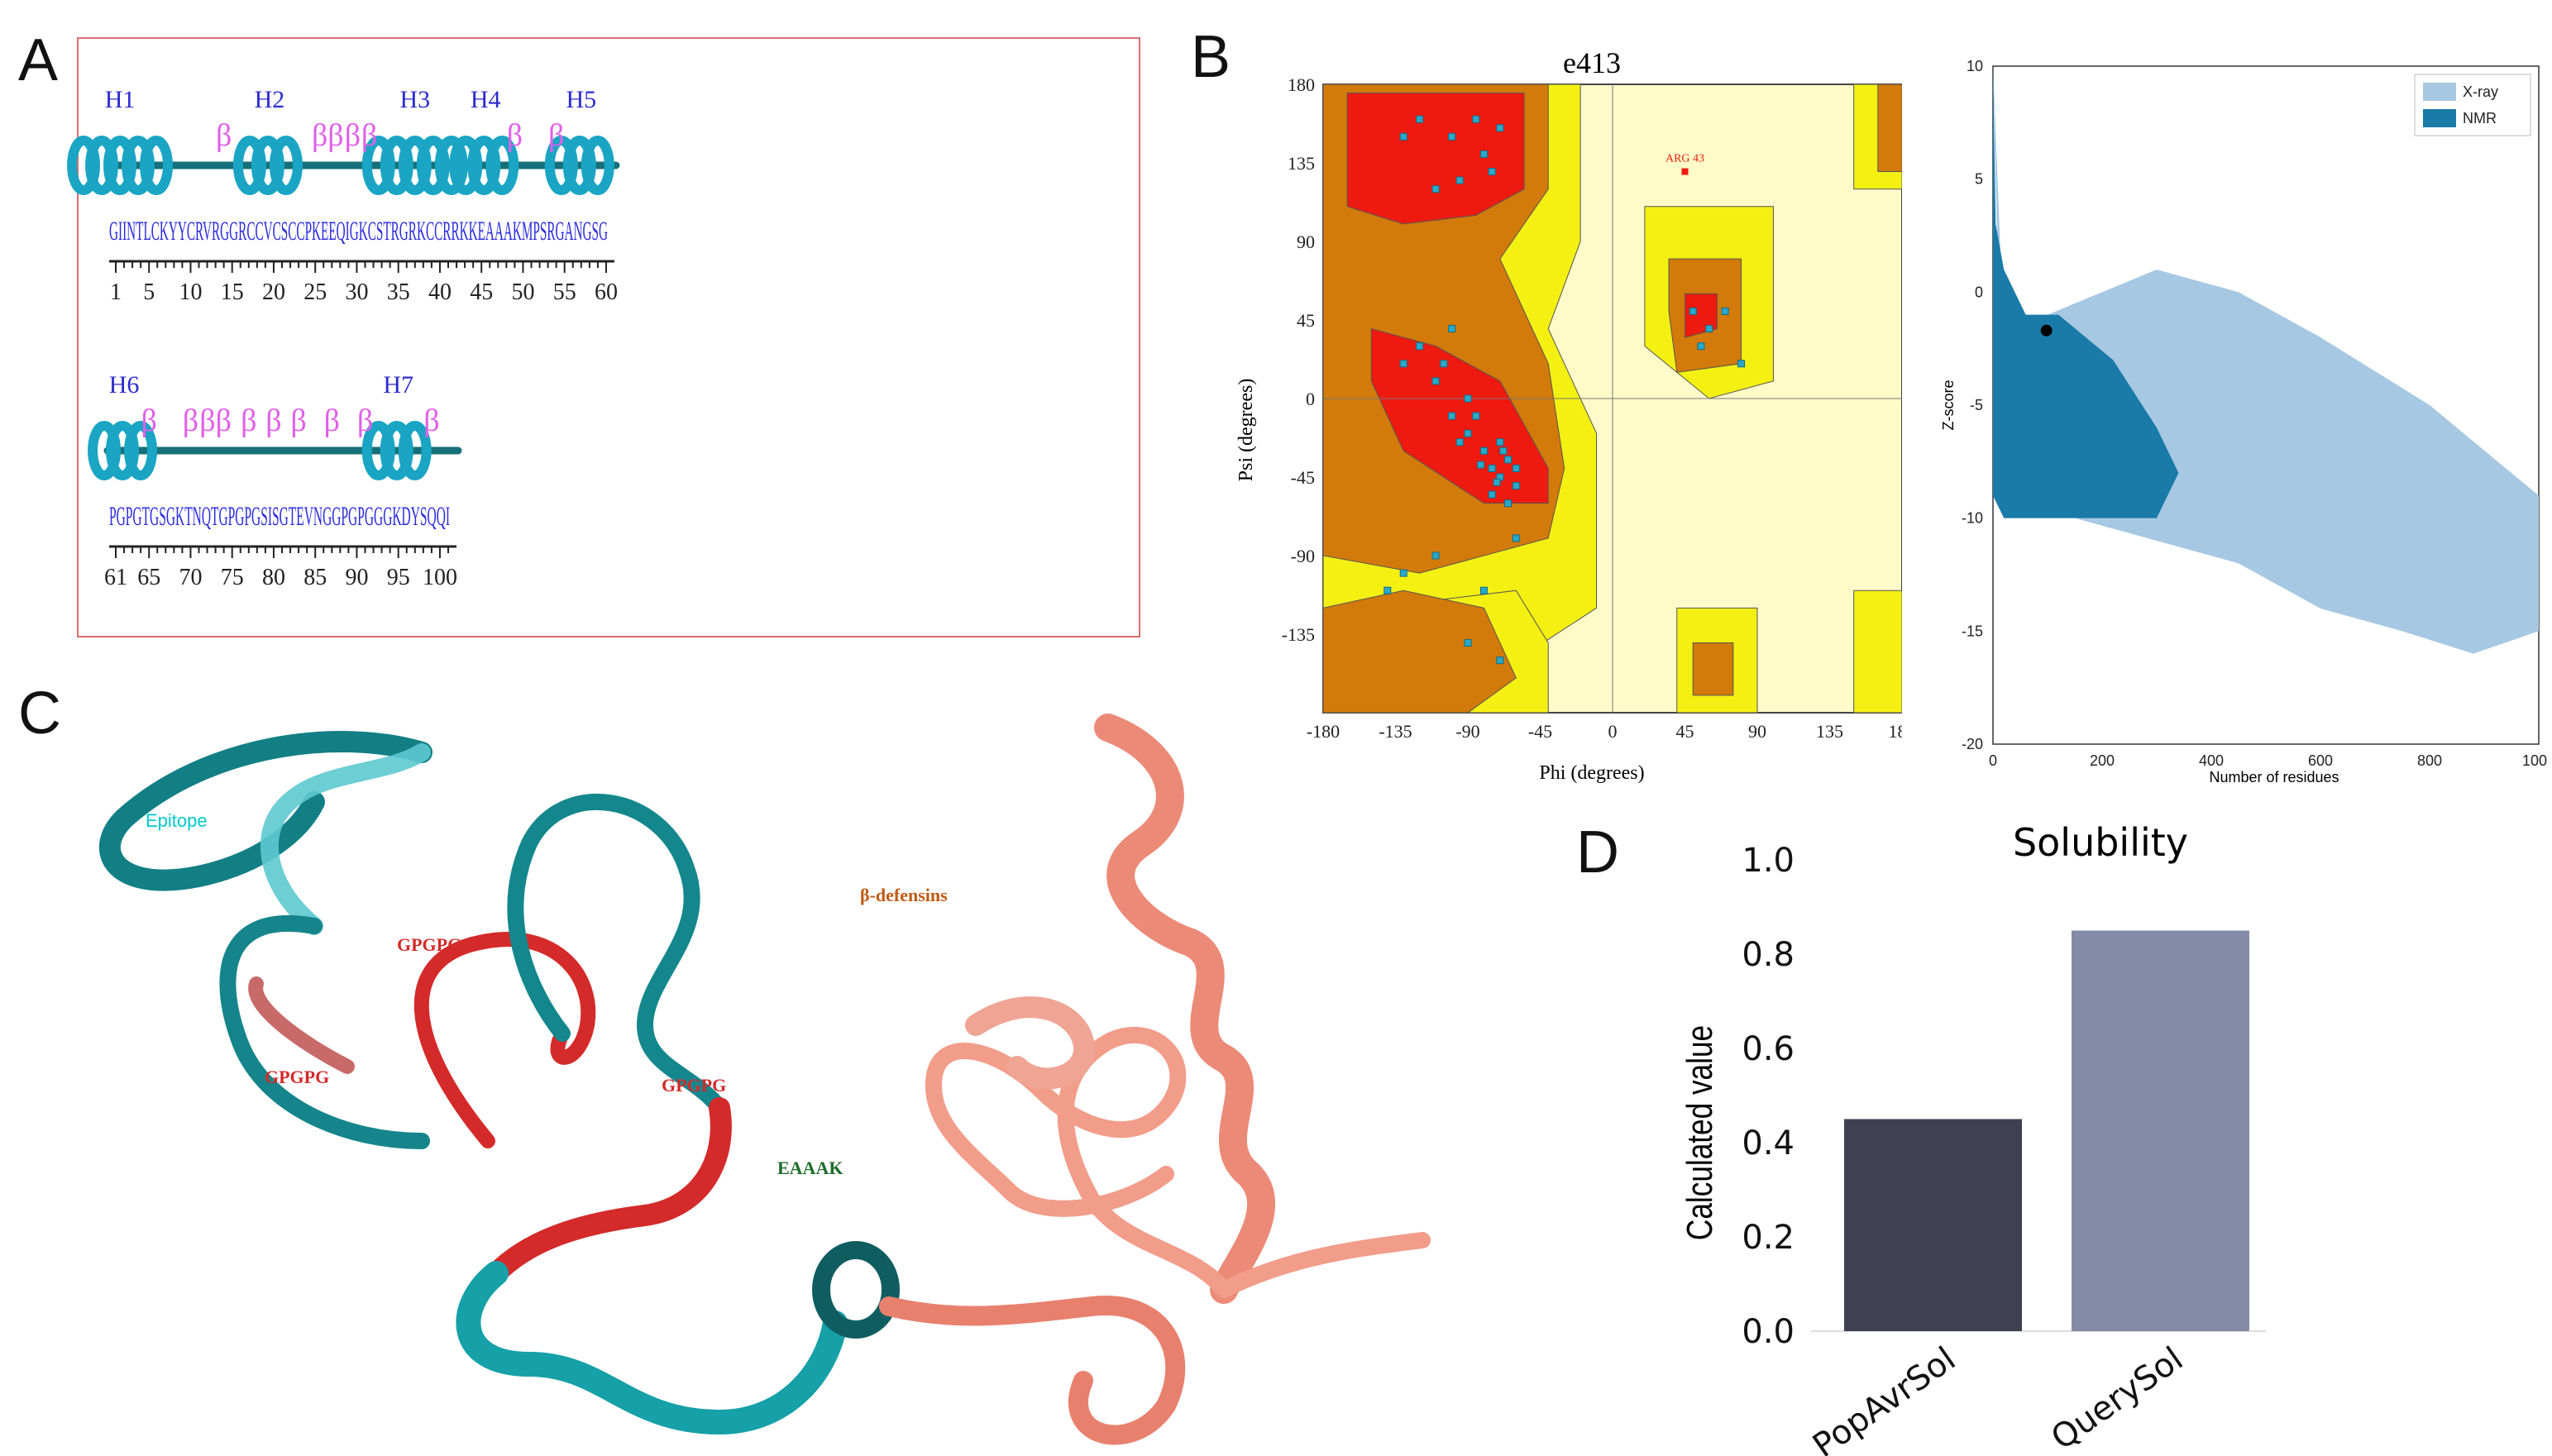 The image size is (2552, 1456). I want to click on solubility-plot-area: PopAvrSol QuerySol 0.0 0.2 0.4 0.6 0.8 1.0, so click(2004, 1149).